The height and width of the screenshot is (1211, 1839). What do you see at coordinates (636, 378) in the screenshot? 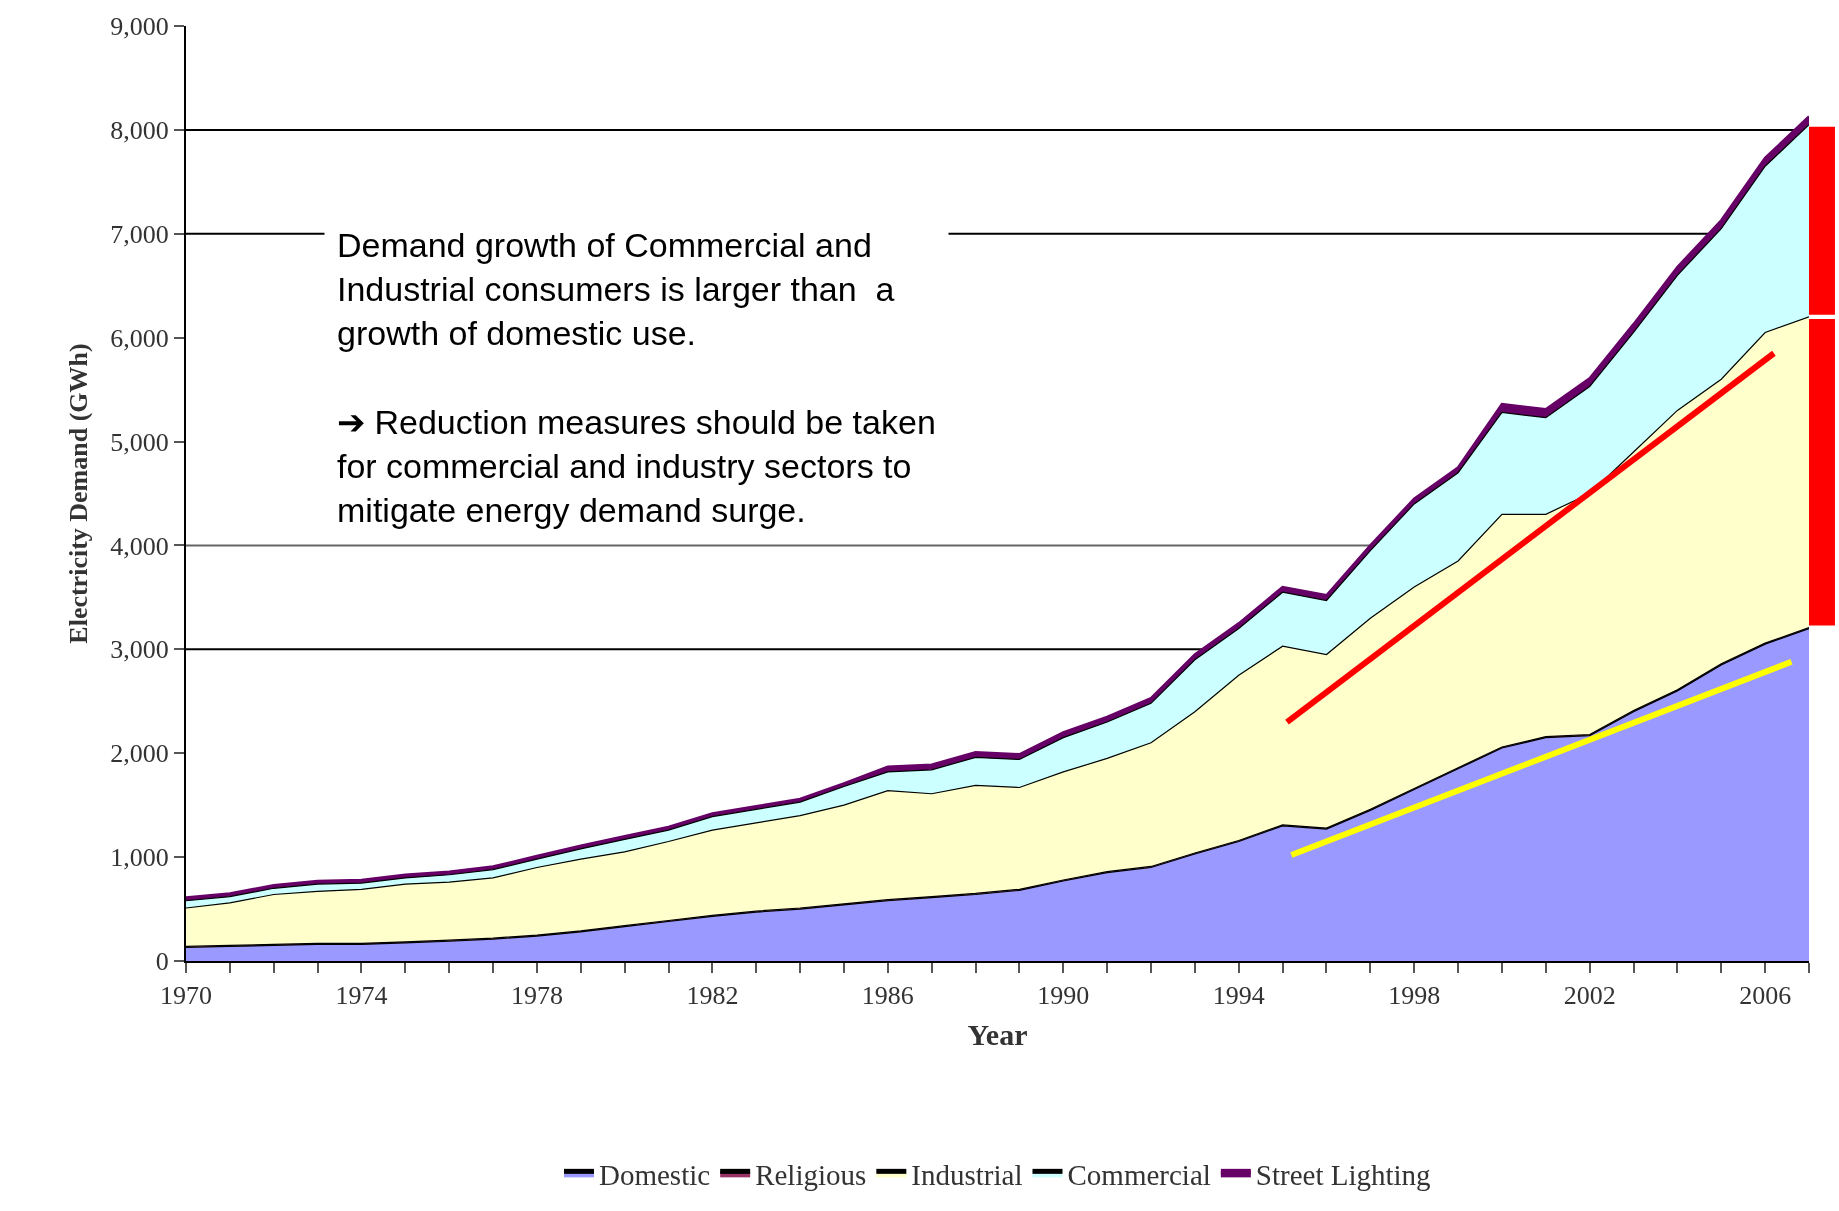
I see `text: Demand growth of Commercial and Industrial consumers is larger than a growth of domestic use. ➔ Reduction measures should be taken for commercial and industry sectors to mitigate energy demand surge.` at bounding box center [636, 378].